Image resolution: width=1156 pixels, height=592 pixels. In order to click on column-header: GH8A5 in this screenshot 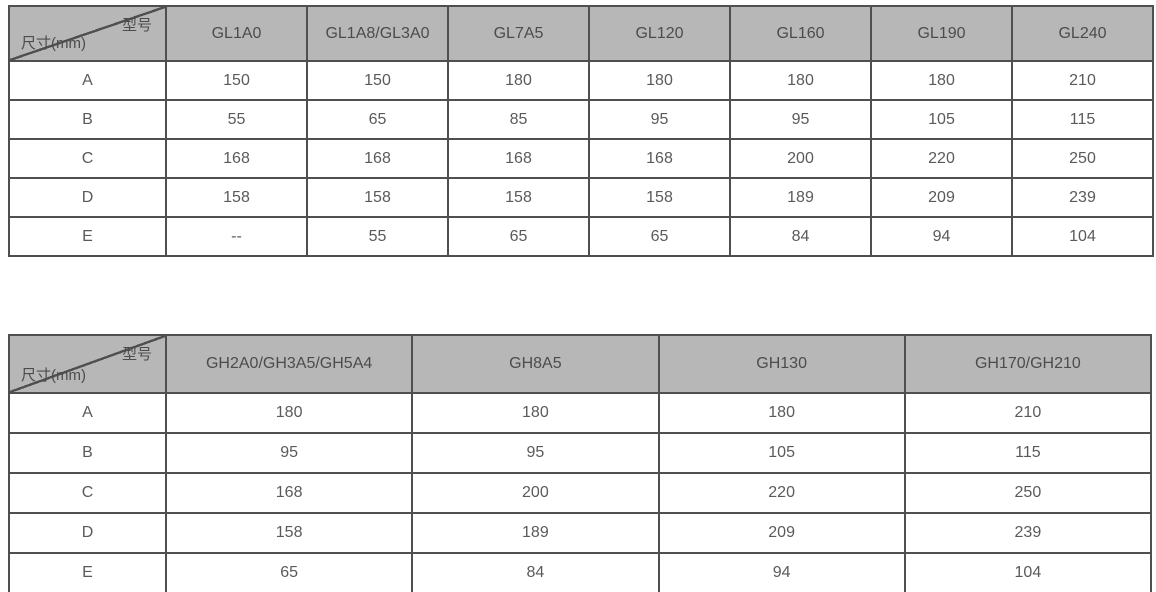, I will do `click(535, 364)`.